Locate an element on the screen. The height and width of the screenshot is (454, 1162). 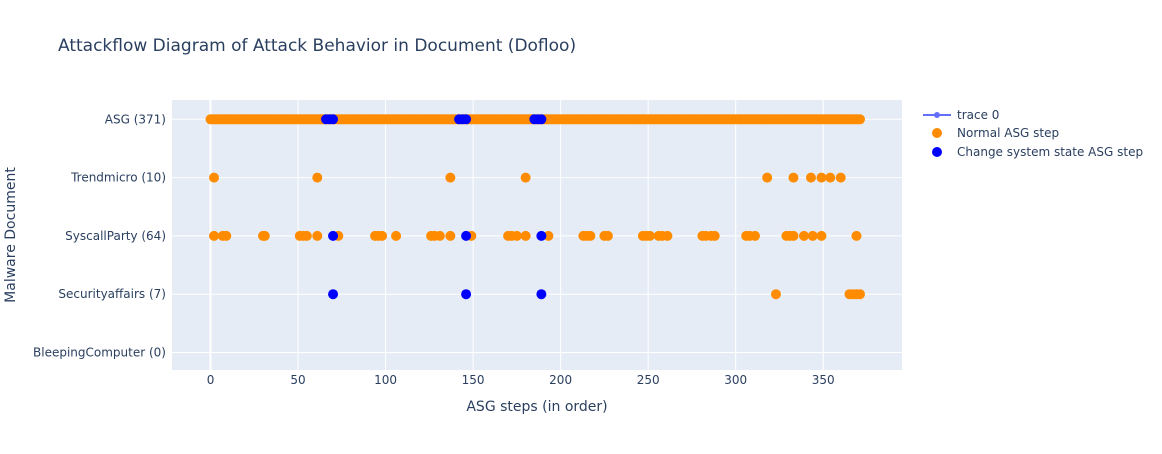
x-tick-label: 150 is located at coordinates (473, 380).